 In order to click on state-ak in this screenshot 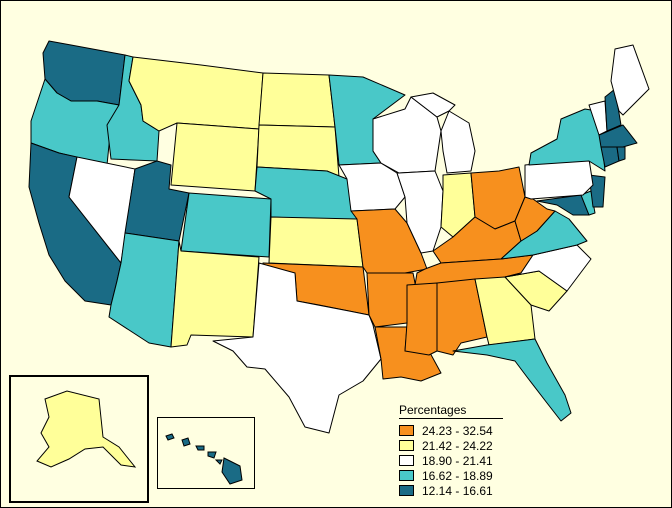, I will do `click(86, 429)`.